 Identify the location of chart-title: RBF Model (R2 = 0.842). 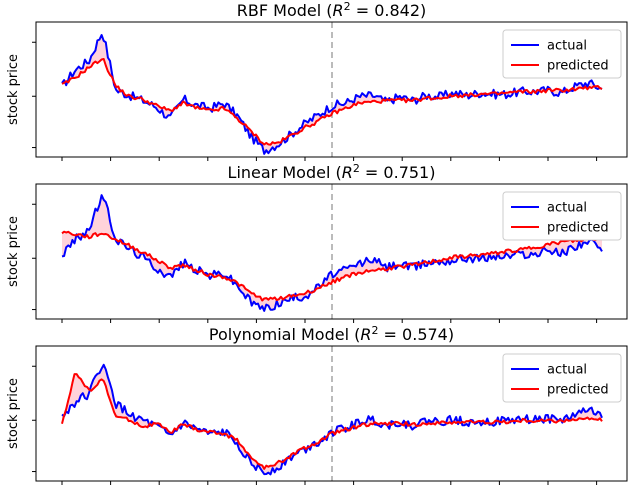
(332, 10).